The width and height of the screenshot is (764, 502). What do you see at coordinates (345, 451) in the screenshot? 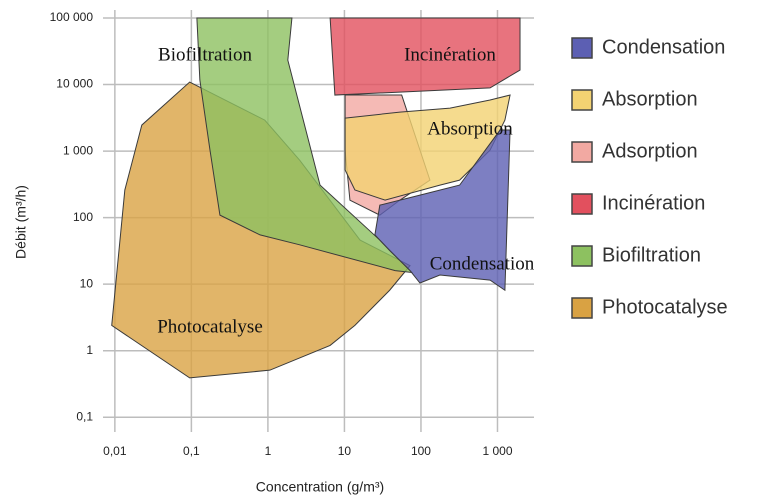
I see `x-tick-label: 10` at bounding box center [345, 451].